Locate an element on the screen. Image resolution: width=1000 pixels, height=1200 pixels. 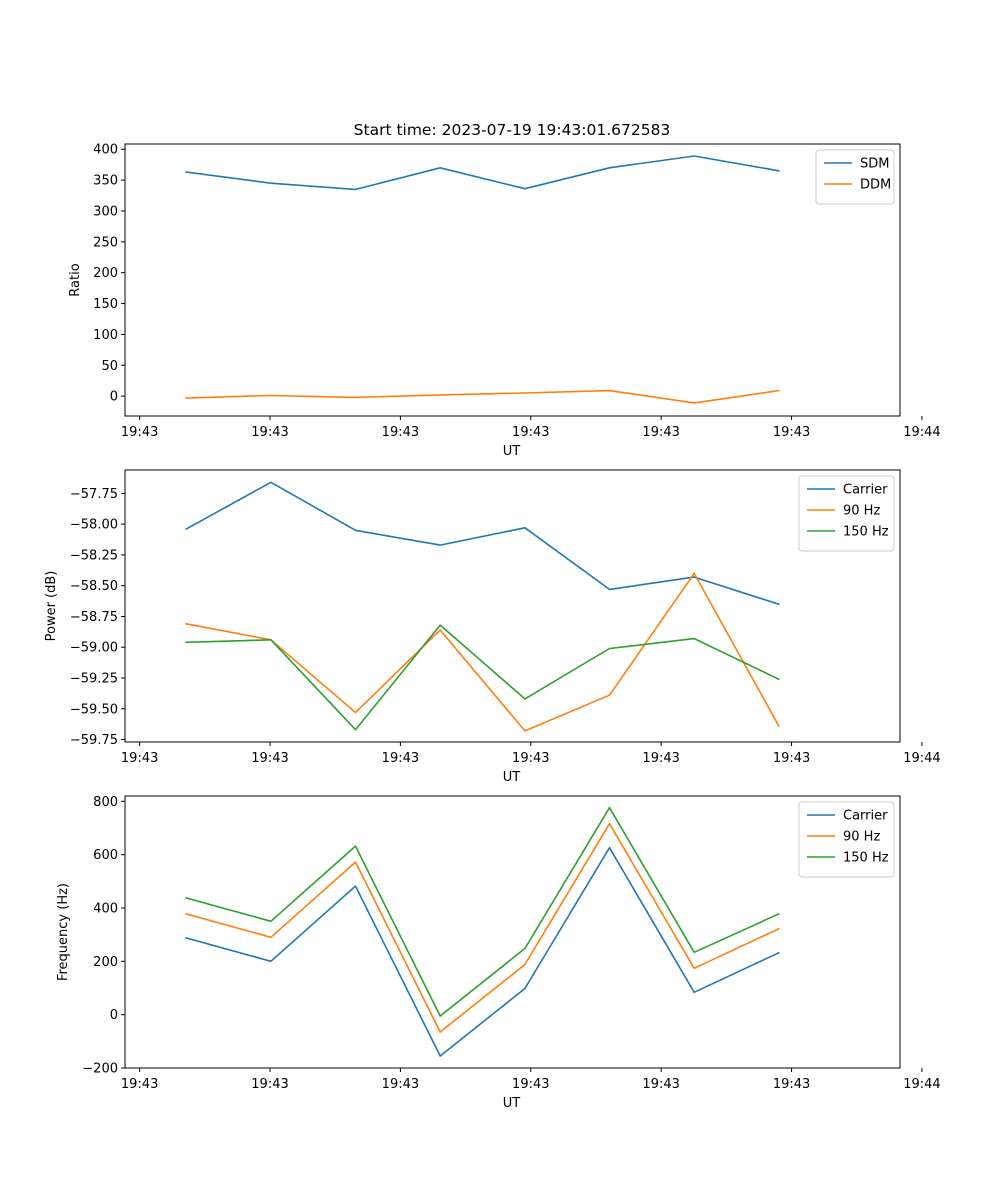
series-line-ddm is located at coordinates (482, 396).